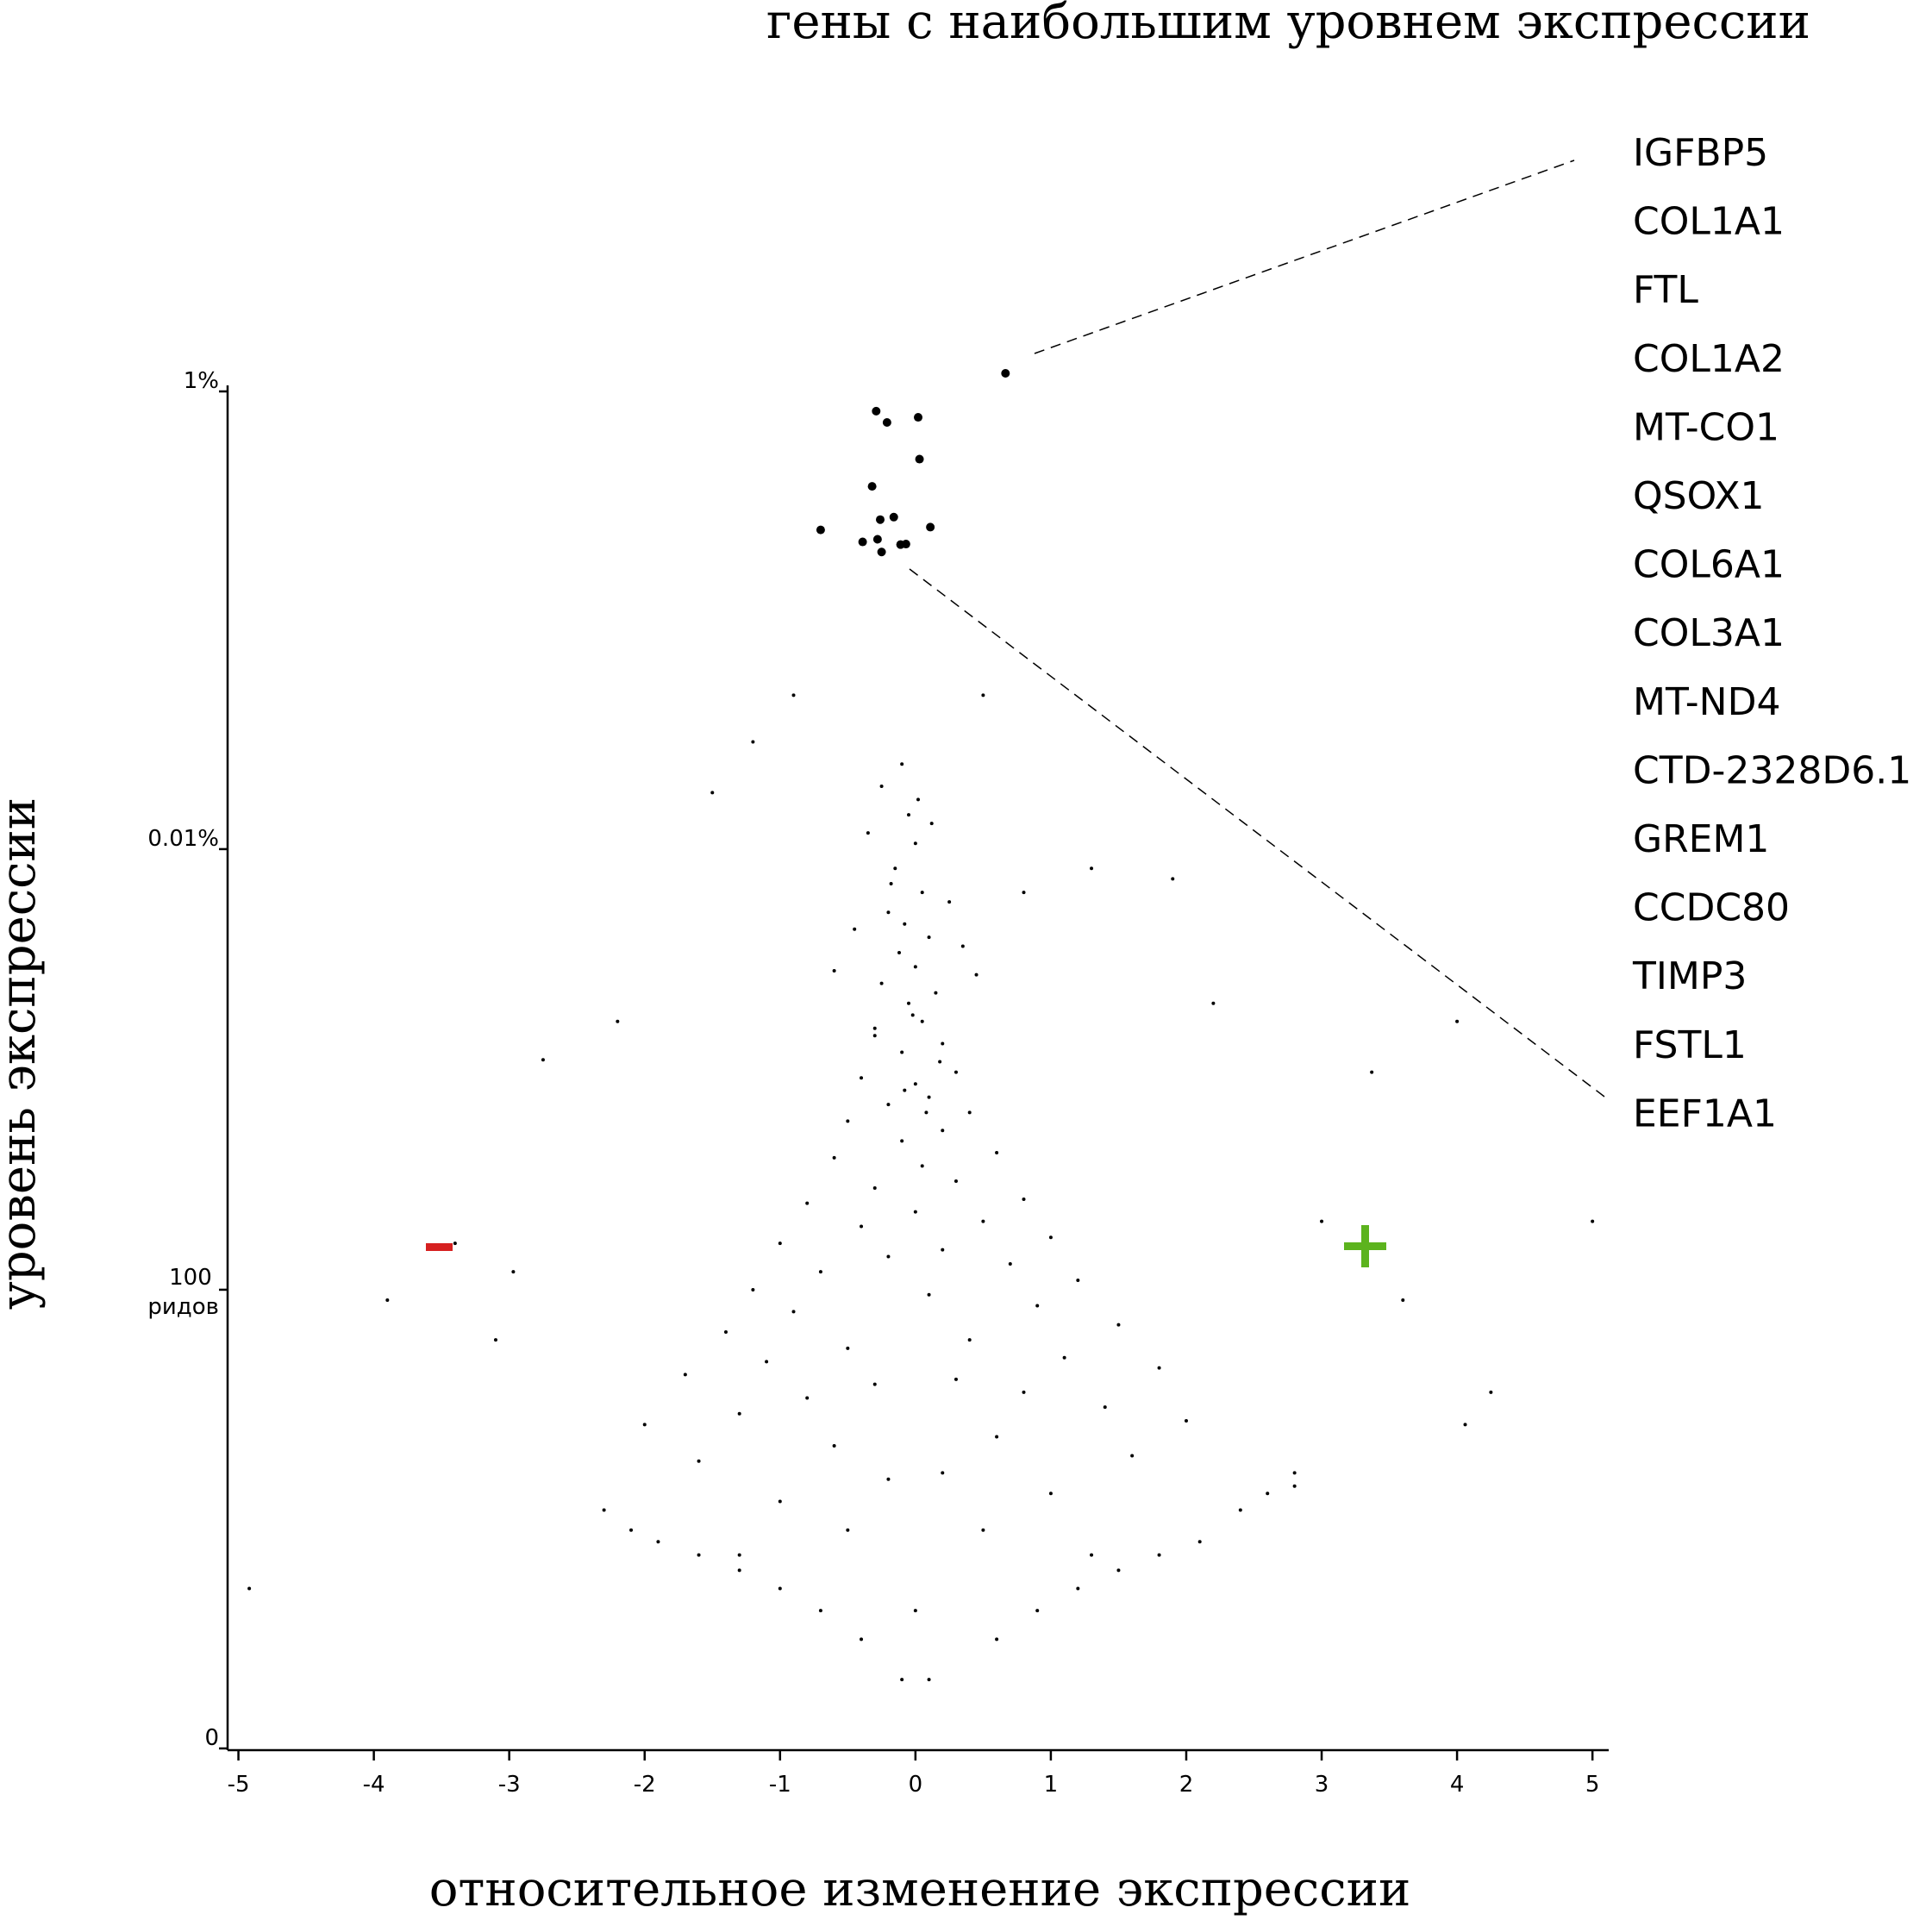 The image size is (1932, 1920). What do you see at coordinates (510, 1785) in the screenshot?
I see `x-tick-label: -3` at bounding box center [510, 1785].